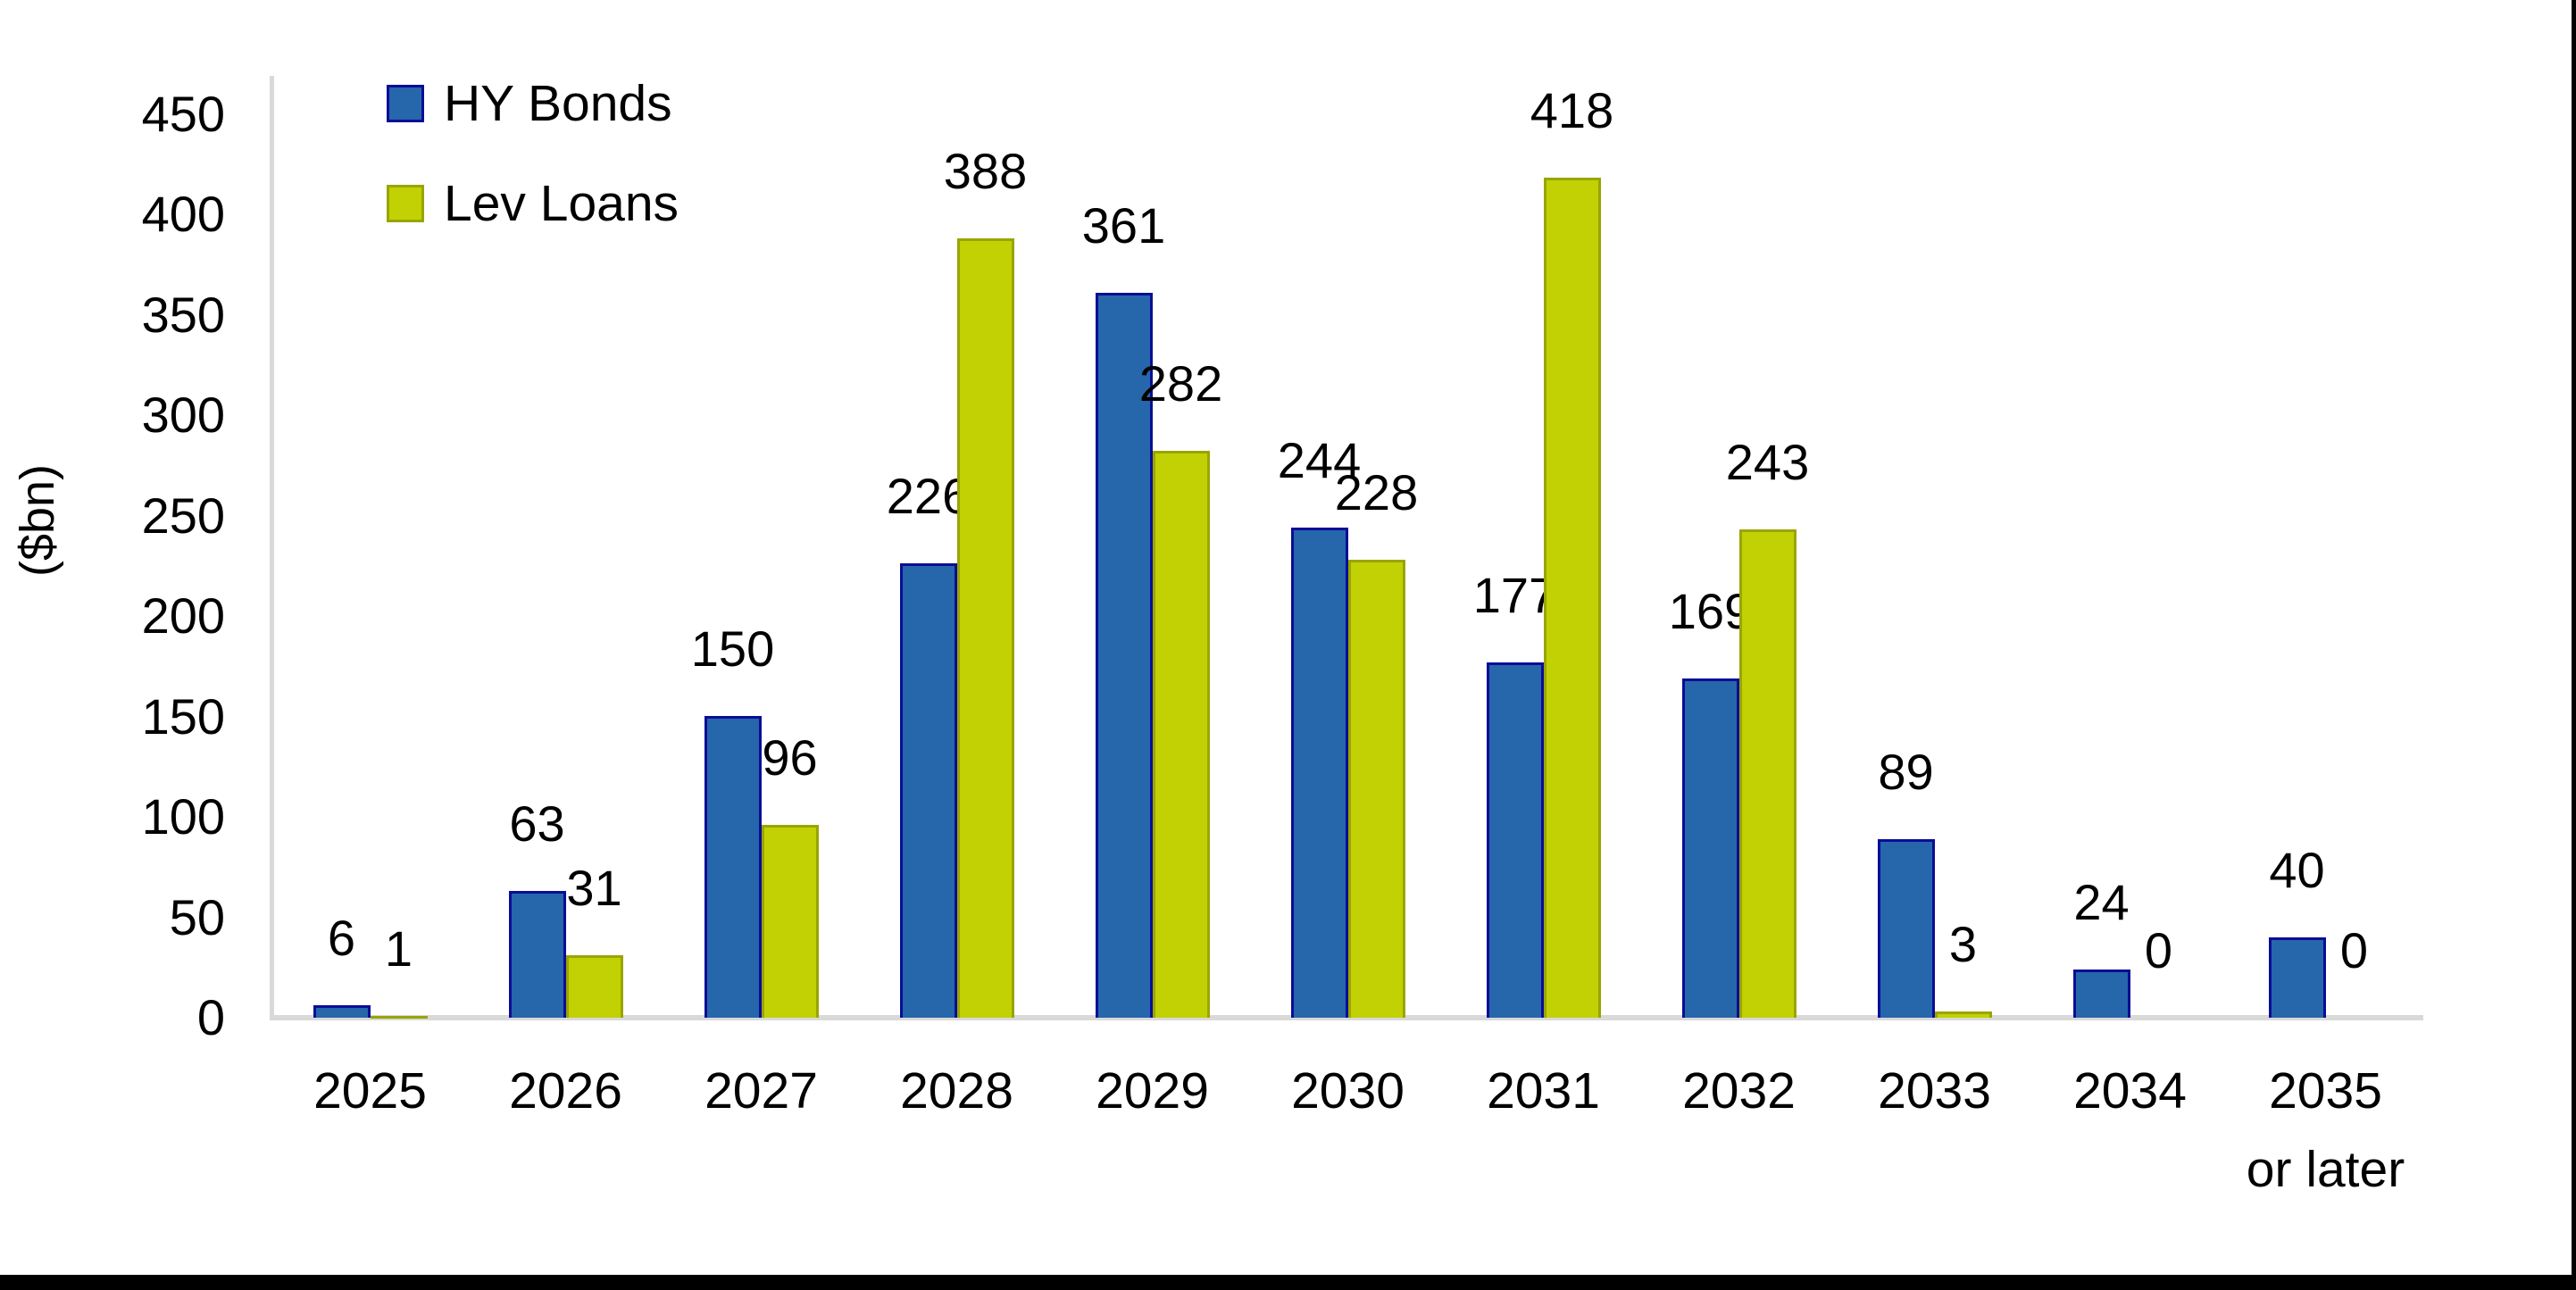  Describe the element at coordinates (533, 154) in the screenshot. I see `legend: HY Bonds Lev Loans` at that location.